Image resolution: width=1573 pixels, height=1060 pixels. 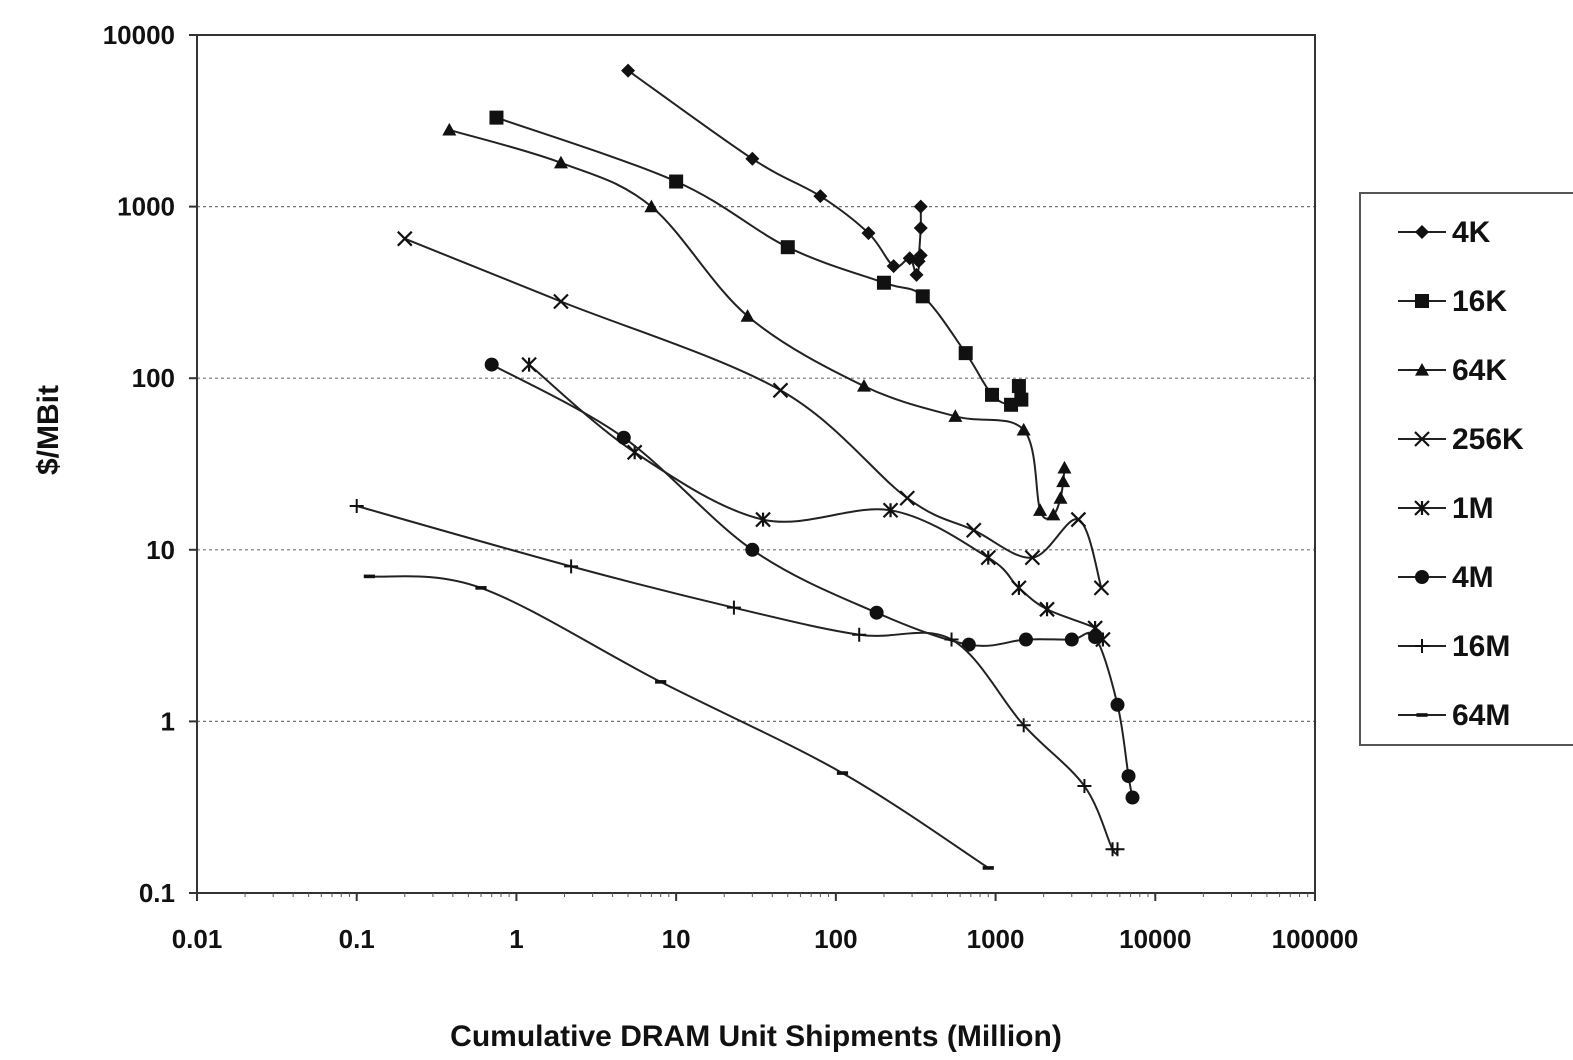 I want to click on y-tick-label-2: 100, so click(x=153, y=378).